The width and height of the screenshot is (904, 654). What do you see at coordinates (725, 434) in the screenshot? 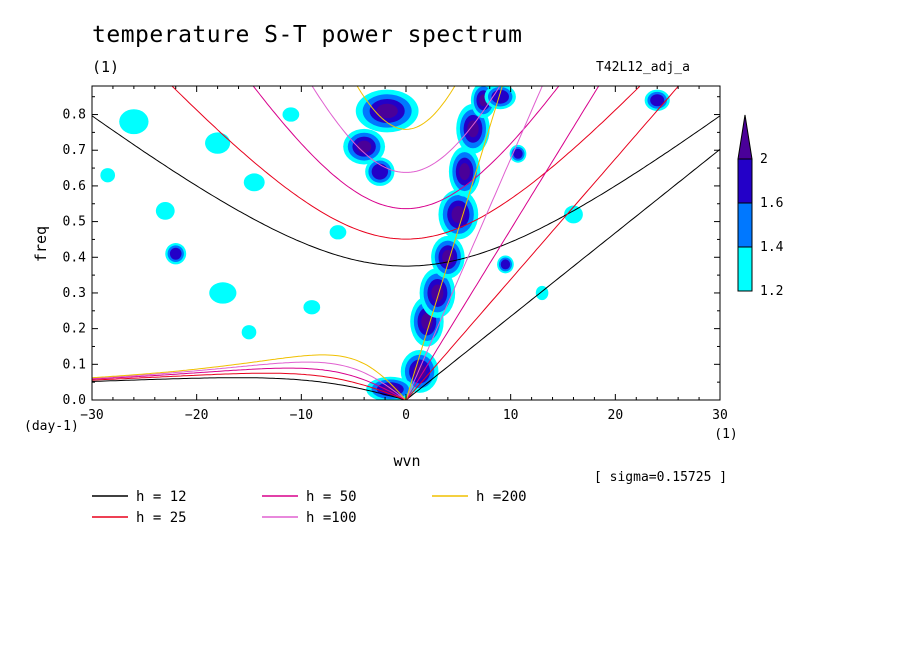
I see `x-unit-label: (1)` at bounding box center [725, 434].